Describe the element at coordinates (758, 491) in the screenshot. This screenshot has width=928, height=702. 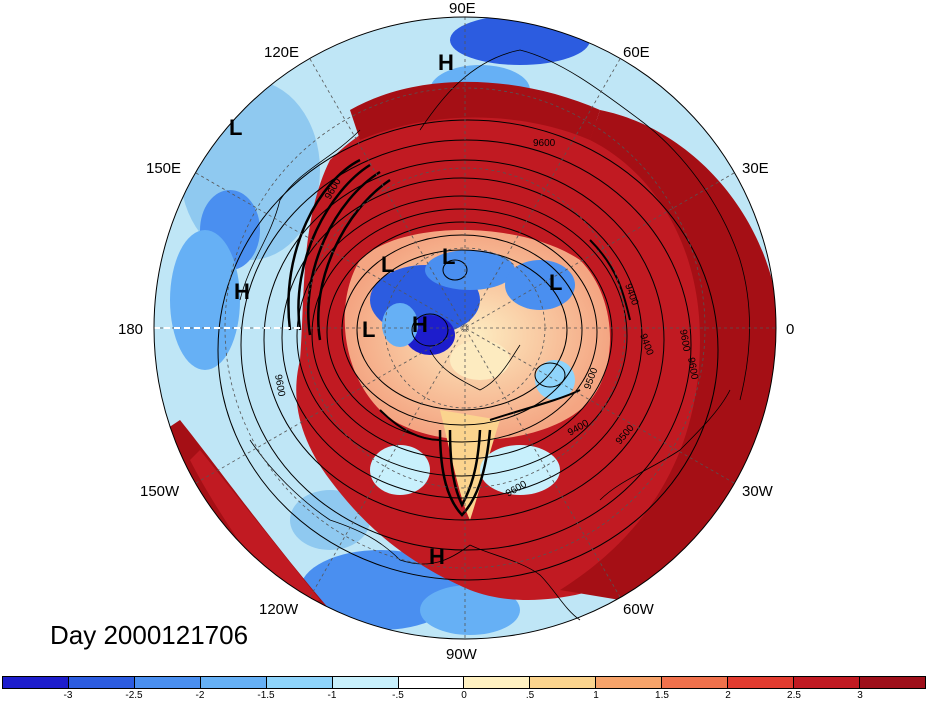
I see `lon-label-30w: 30W` at that location.